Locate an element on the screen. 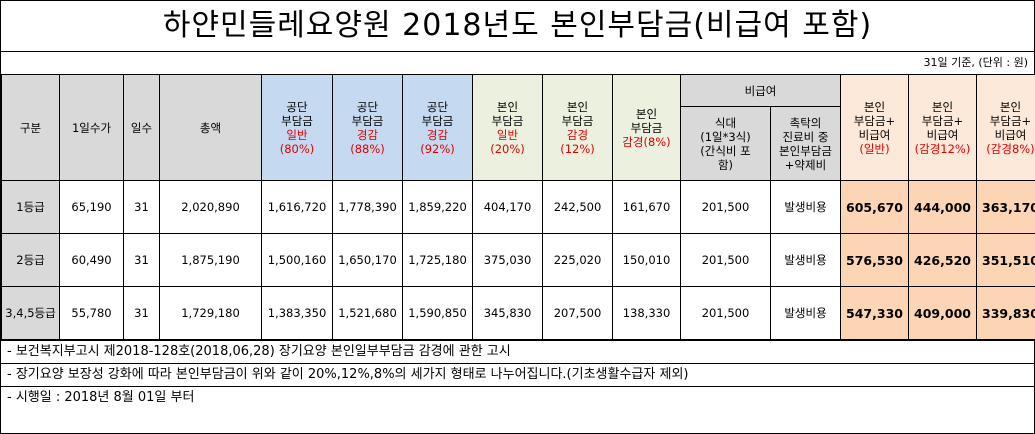 The width and height of the screenshot is (1035, 434). gov88-cell: 1,521,680 is located at coordinates (367, 313).